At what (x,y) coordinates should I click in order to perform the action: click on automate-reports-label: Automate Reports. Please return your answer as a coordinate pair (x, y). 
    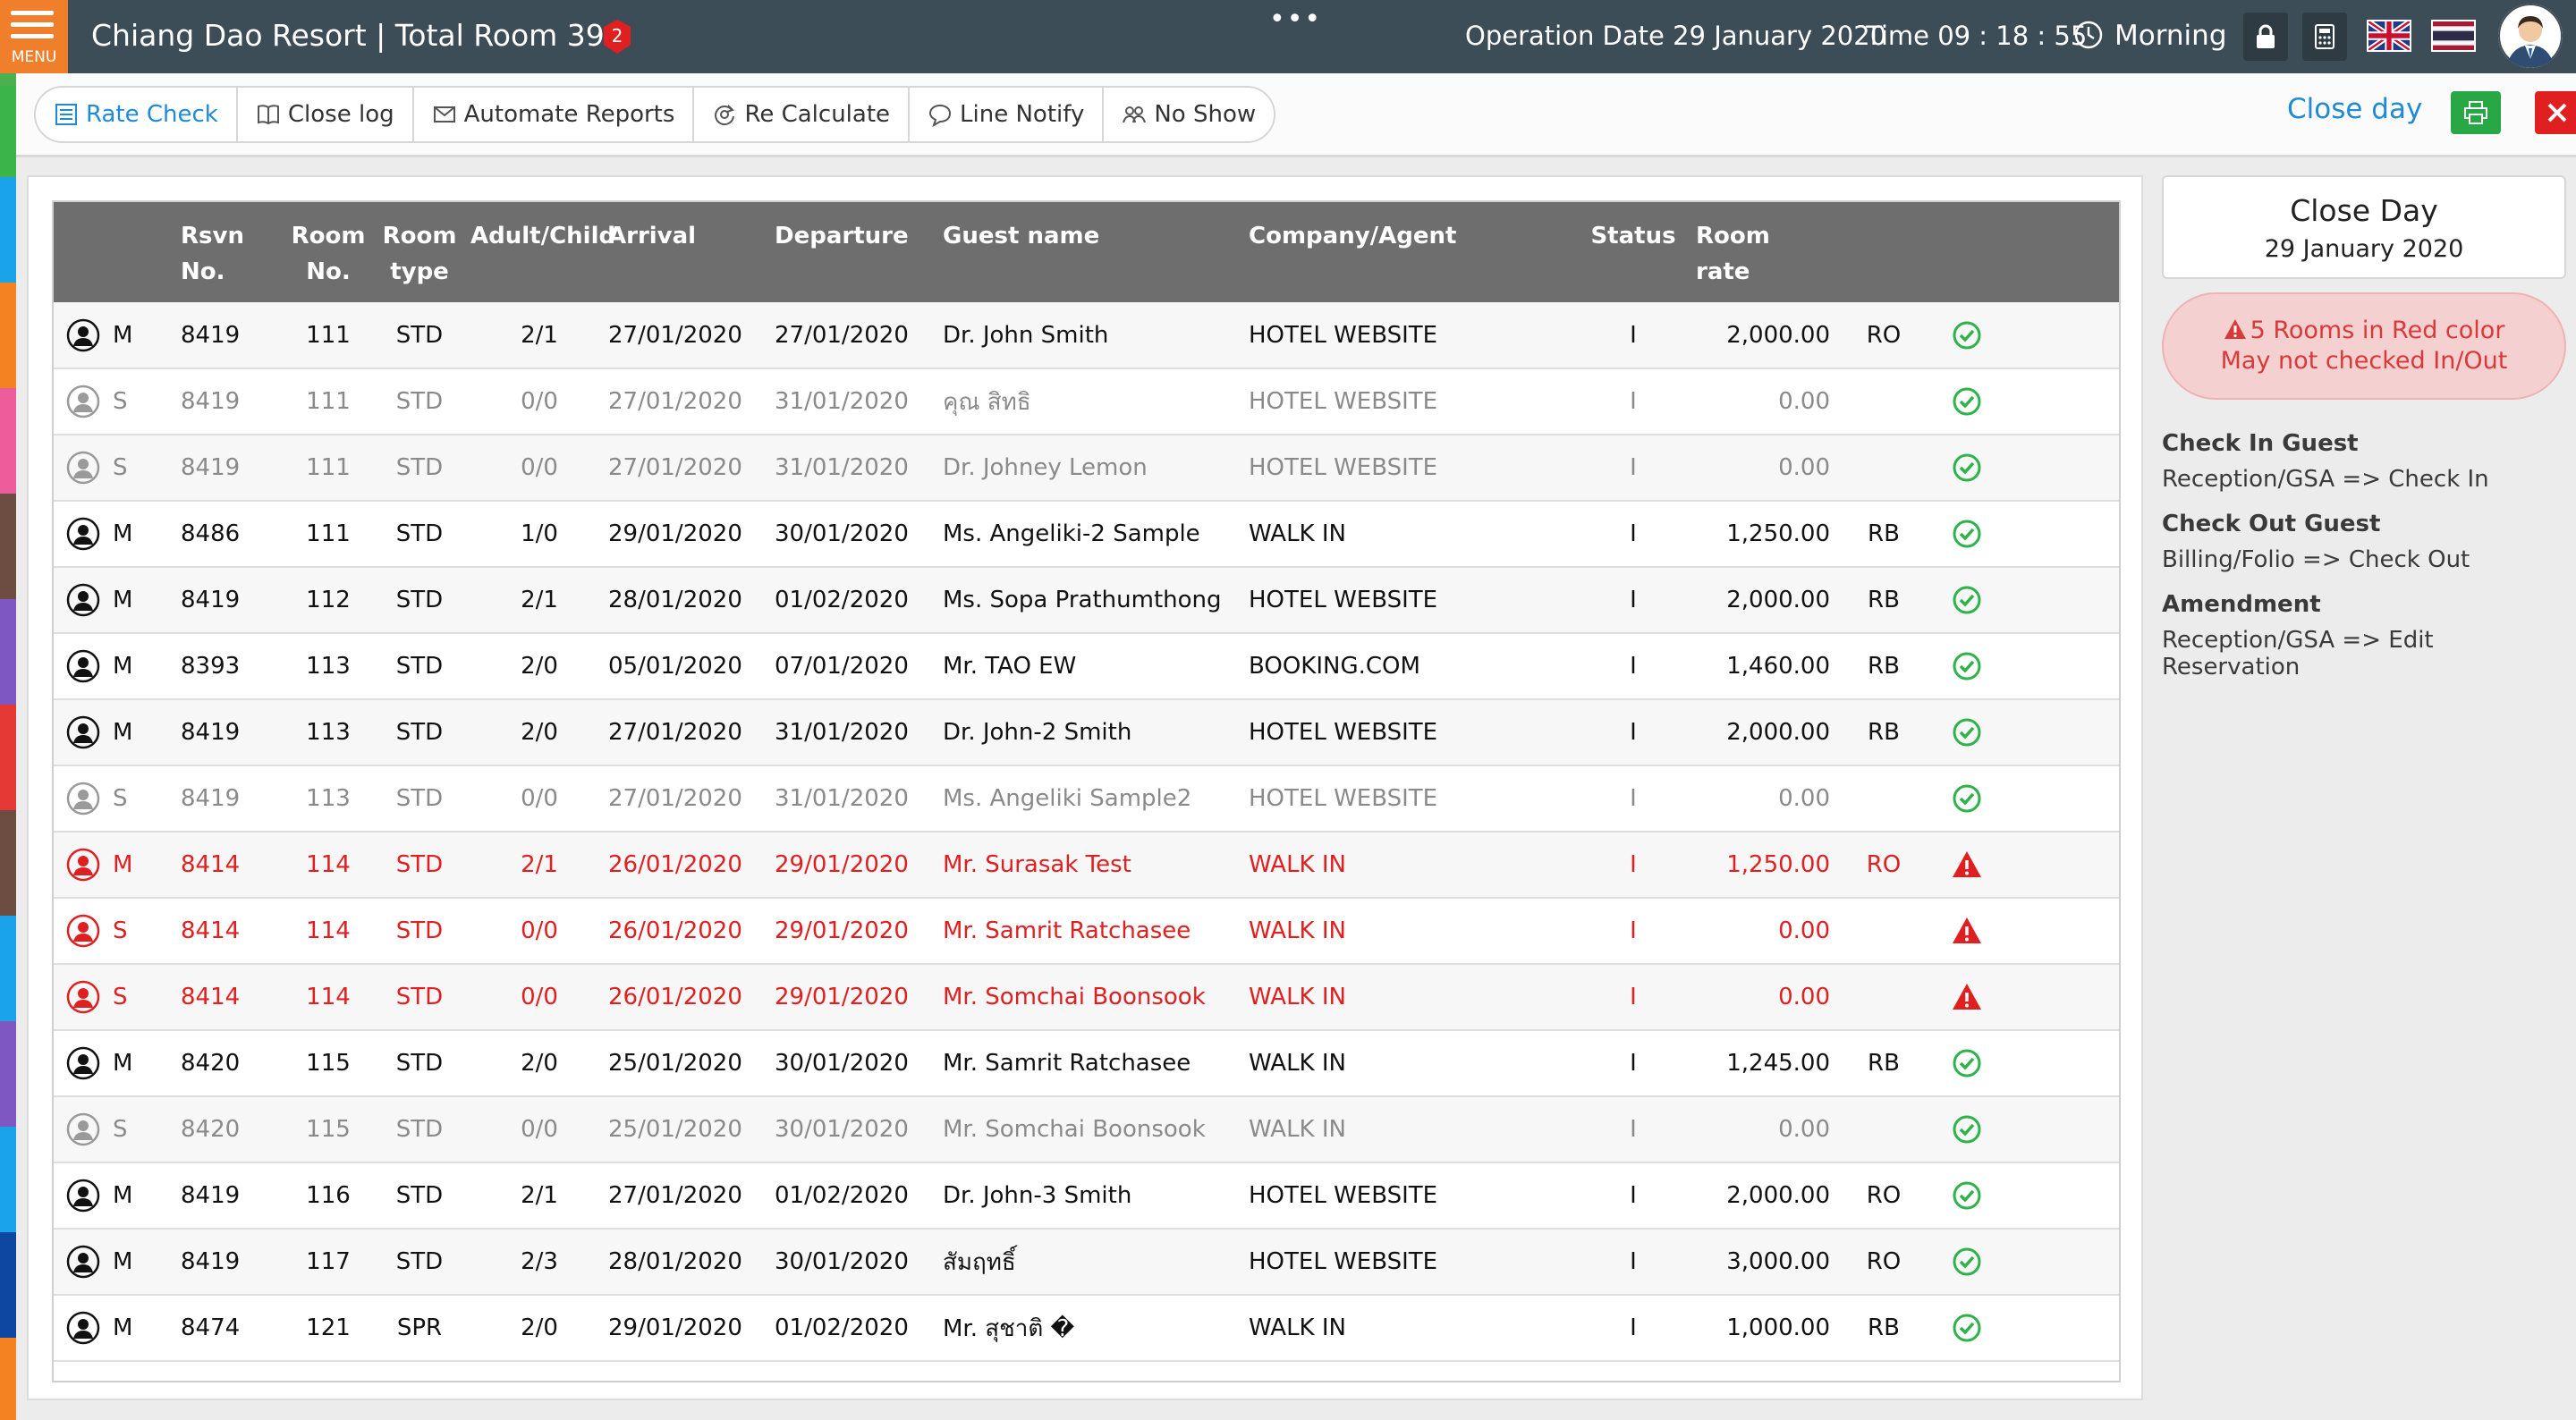
    Looking at the image, I should click on (569, 114).